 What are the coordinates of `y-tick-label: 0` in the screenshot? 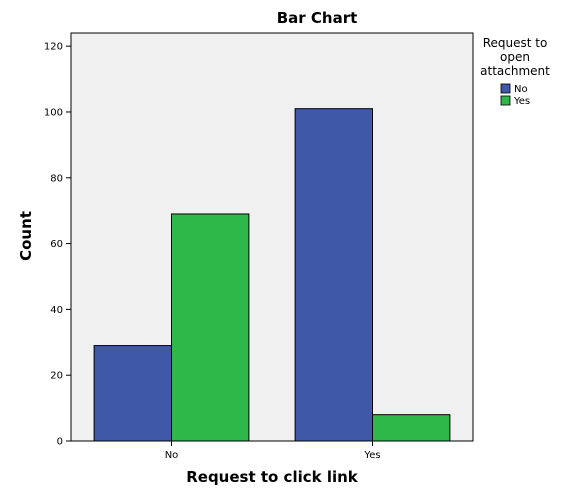 It's located at (60, 442).